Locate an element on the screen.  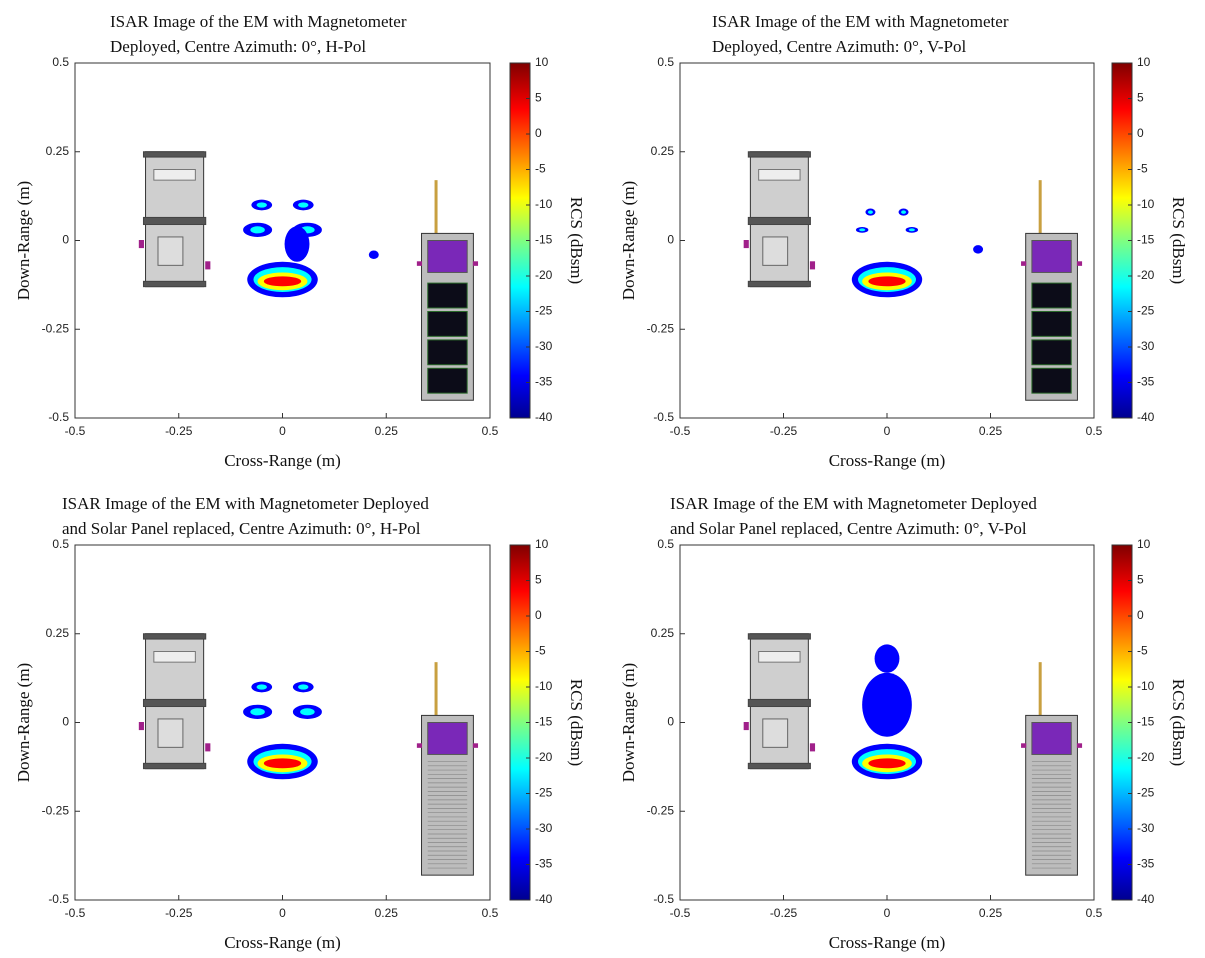
colorbar-tick-label: 5 is located at coordinates (538, 580).